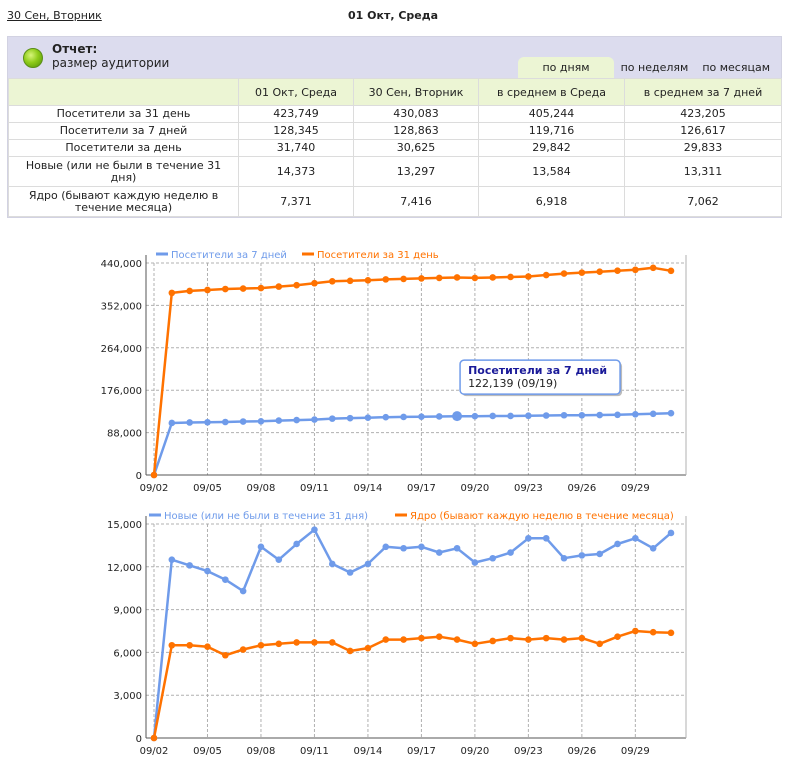 This screenshot has width=786, height=761. Describe the element at coordinates (412, 443) in the screenshot. I see `series-line-blue` at that location.